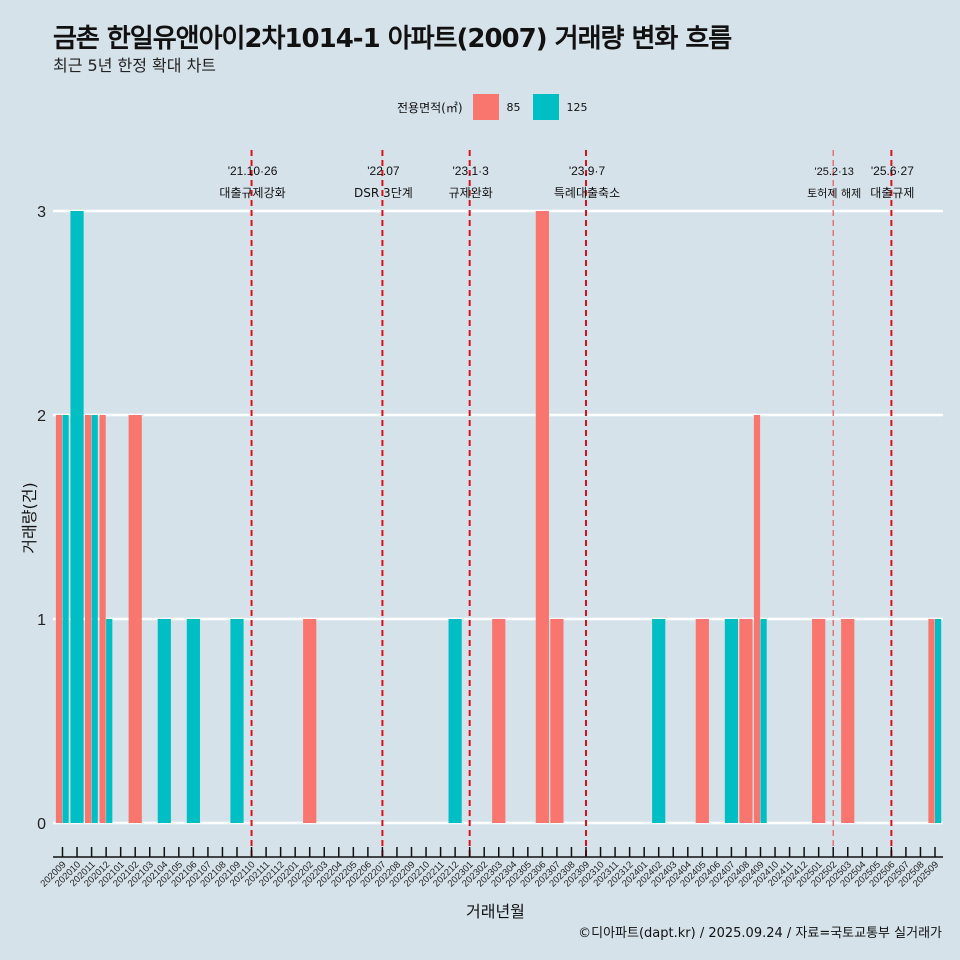 This screenshot has width=960, height=960. What do you see at coordinates (587, 171) in the screenshot?
I see `annotation-date: '23.9·7` at bounding box center [587, 171].